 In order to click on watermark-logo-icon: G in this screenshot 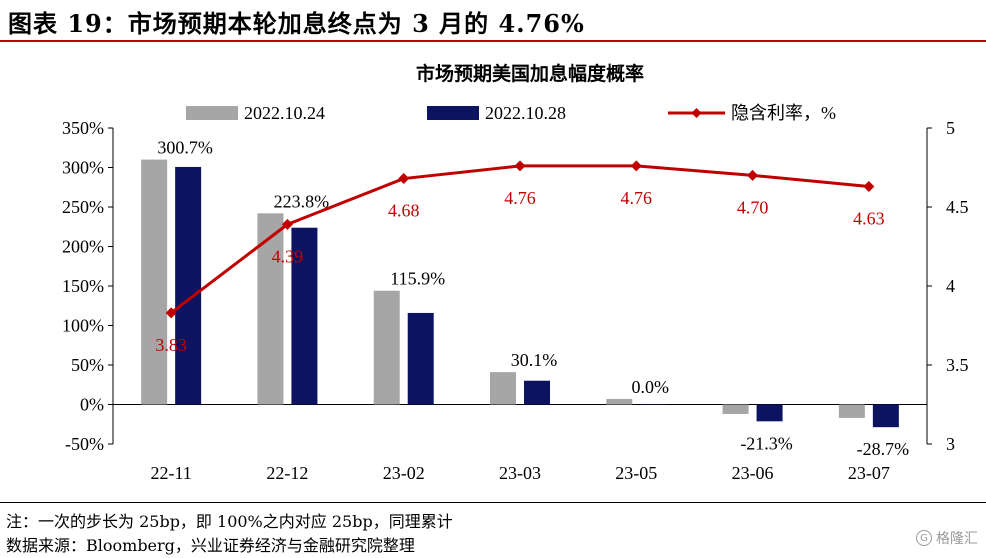, I will do `click(924, 538)`.